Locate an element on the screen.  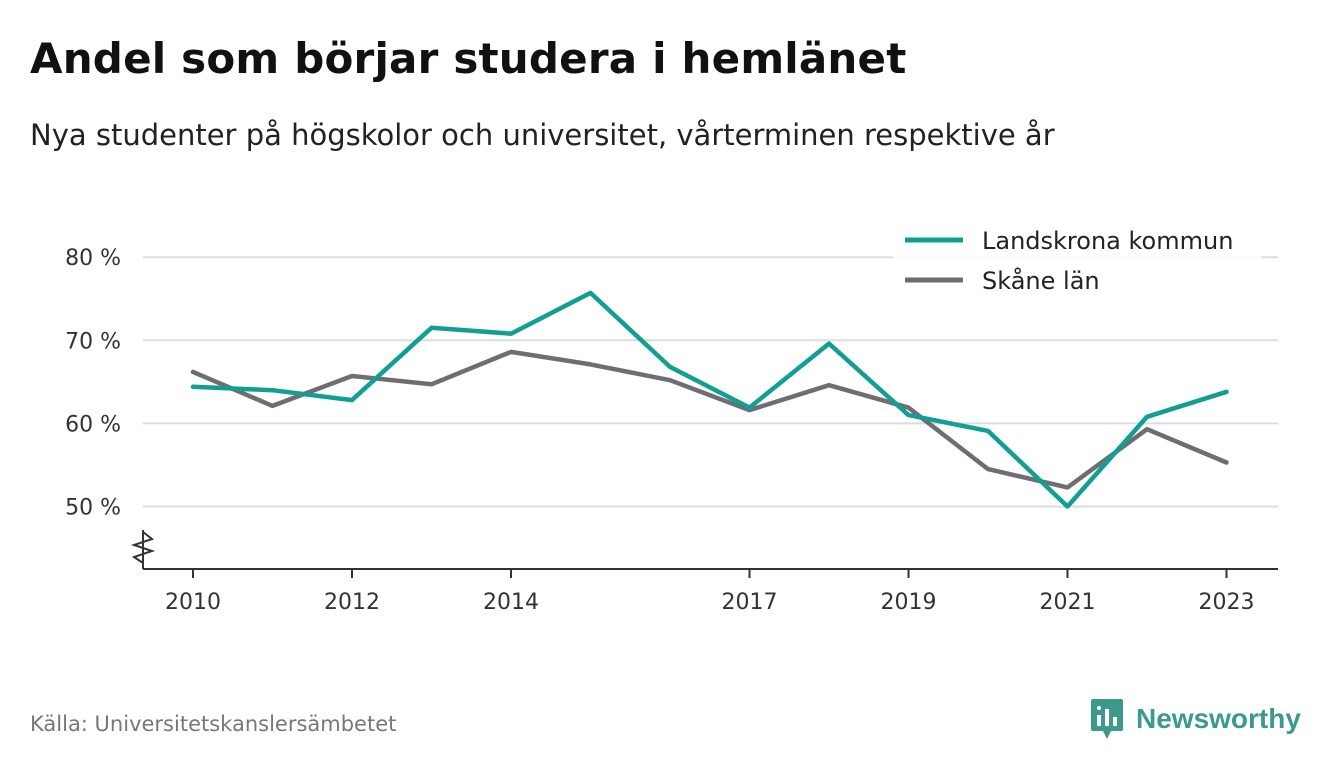
legend-label: Skåne län is located at coordinates (1041, 280).